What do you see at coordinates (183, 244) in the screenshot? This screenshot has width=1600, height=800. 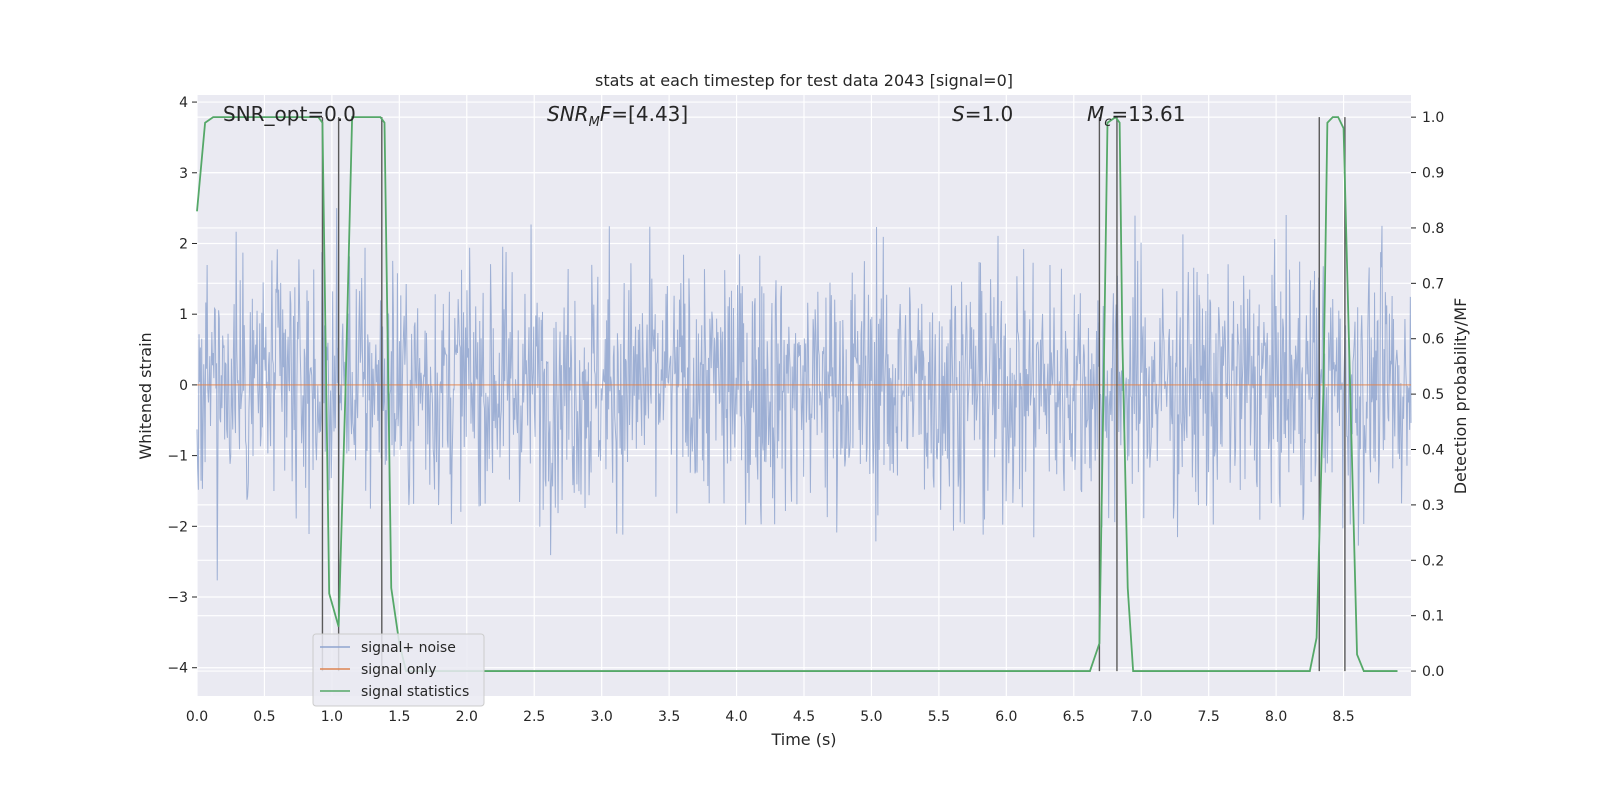 I see `y-tick-label: 2` at bounding box center [183, 244].